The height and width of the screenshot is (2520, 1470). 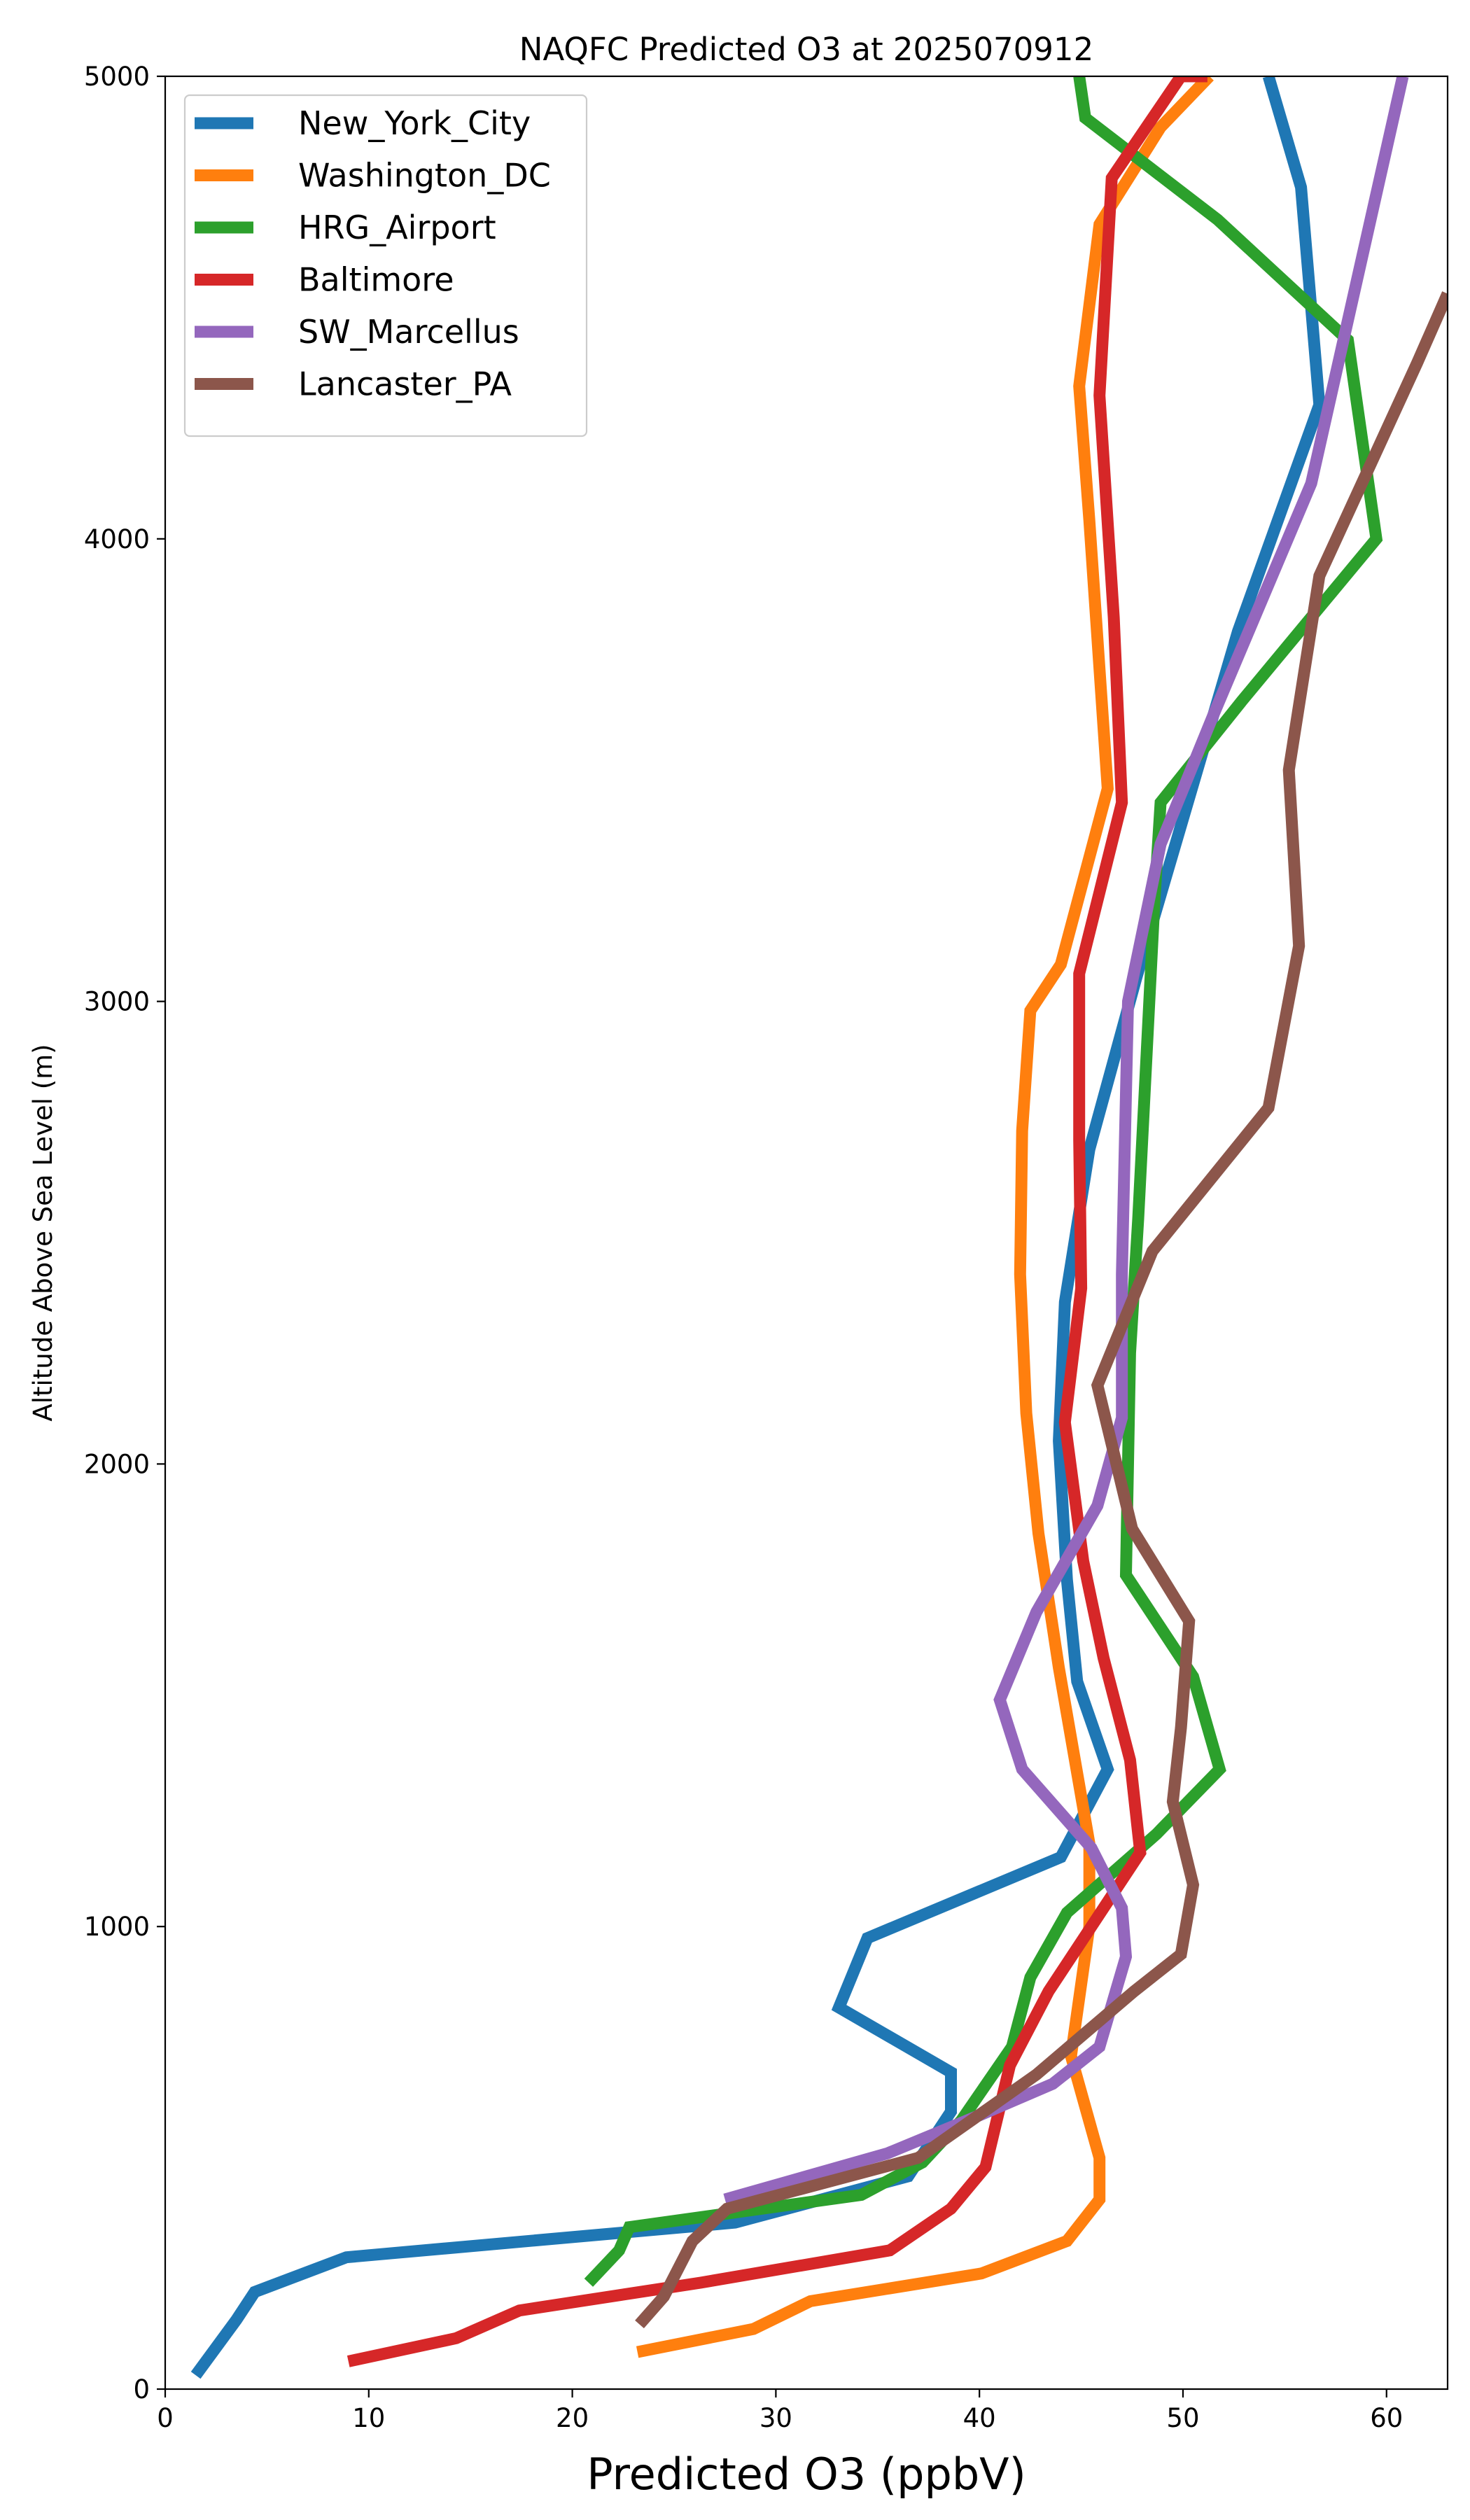 What do you see at coordinates (776, 2418) in the screenshot?
I see `x-tick-label: 30` at bounding box center [776, 2418].